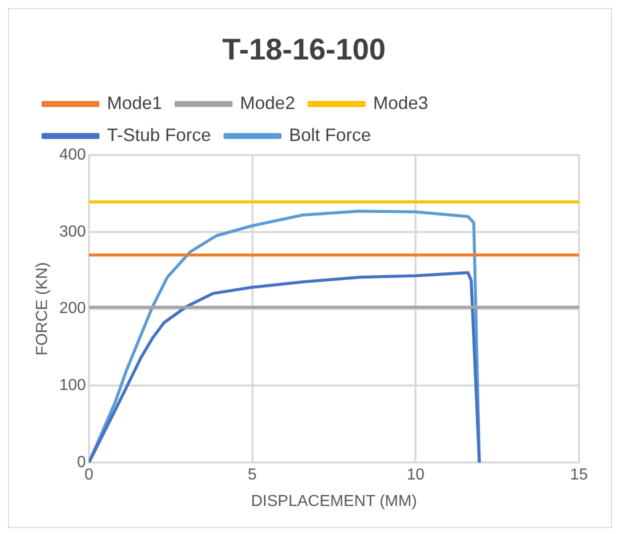 The width and height of the screenshot is (618, 534). I want to click on x-axis-title: DISPLACEMENT (MM), so click(333, 501).